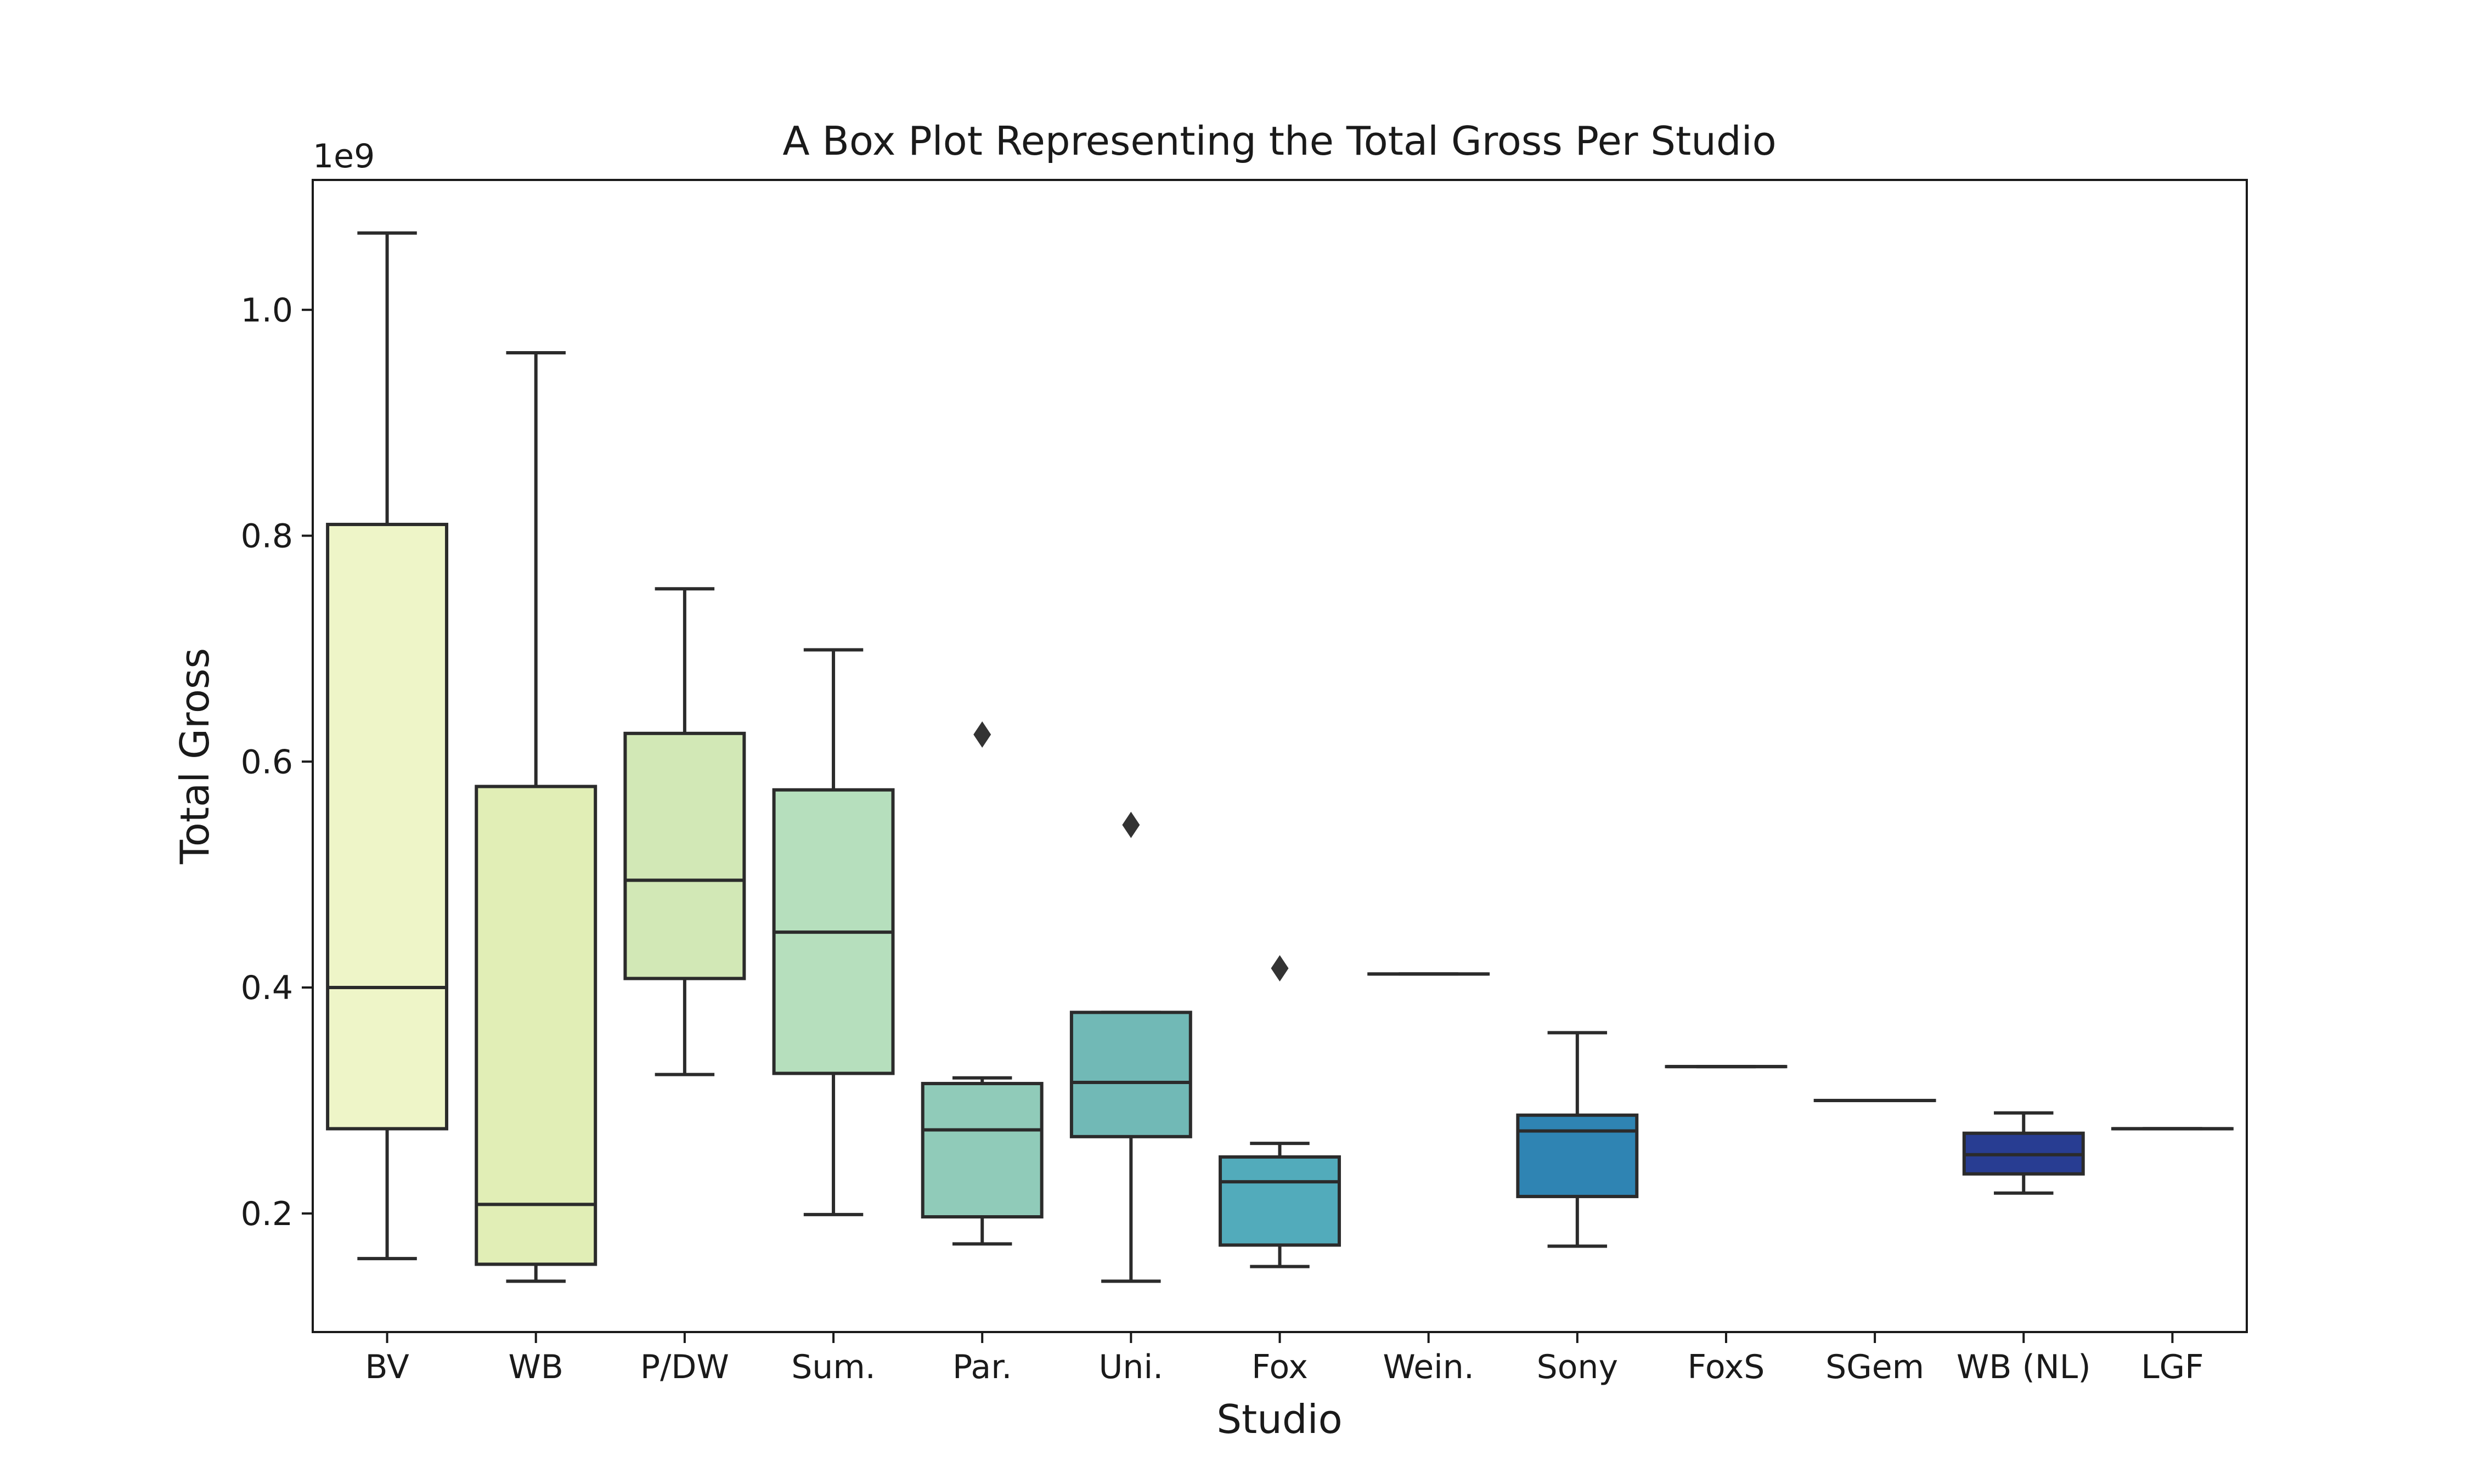 This screenshot has height=1484, width=2469. Describe the element at coordinates (684, 1367) in the screenshot. I see `x-tick-label: P/DW` at that location.